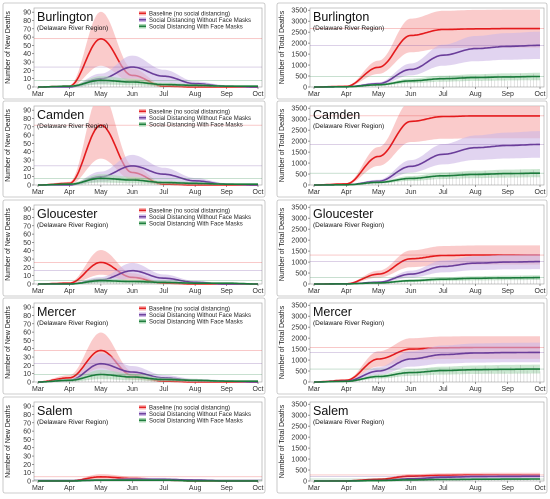 This screenshot has width=550, height=499. What do you see at coordinates (341, 17) in the screenshot?
I see `chart-title: Burlington` at bounding box center [341, 17].